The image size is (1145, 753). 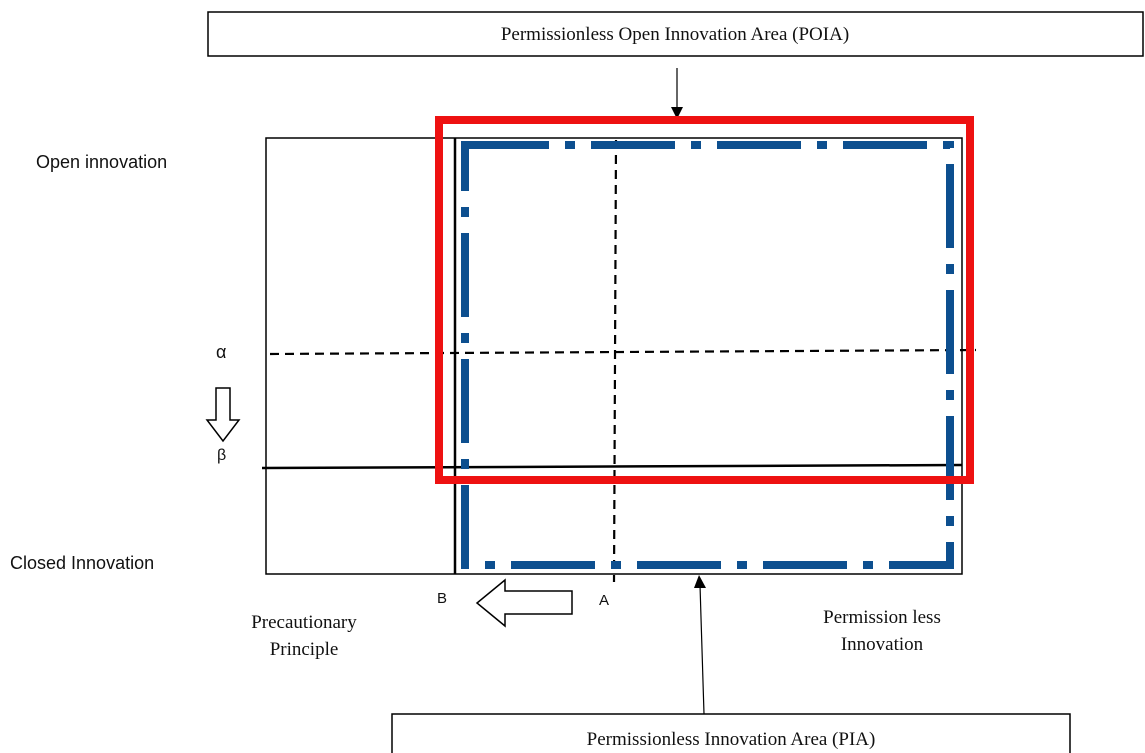 I want to click on left-arrow-icon, so click(x=524, y=603).